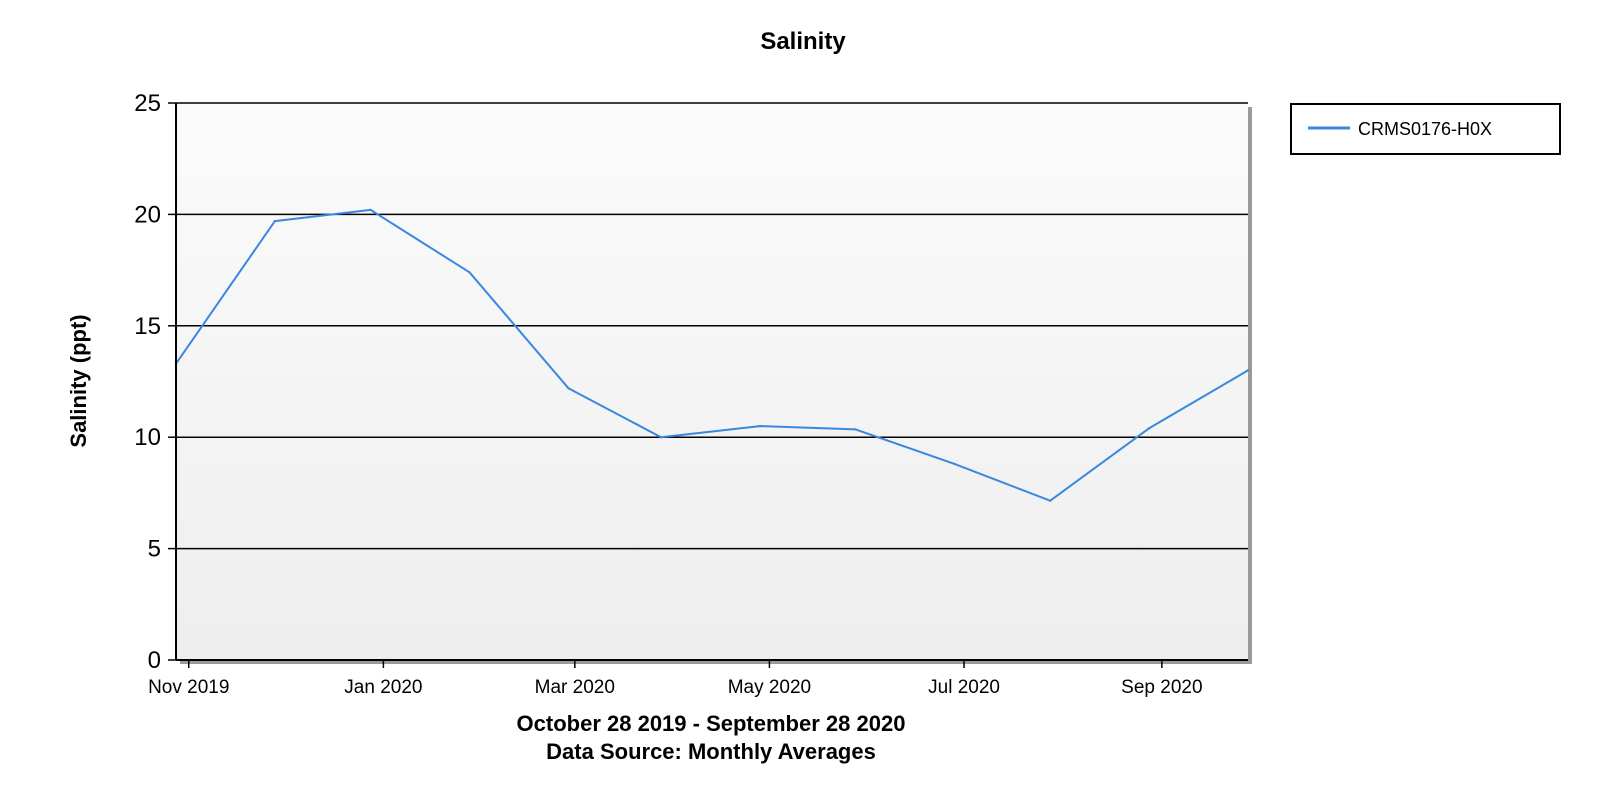 This screenshot has width=1600, height=800. I want to click on y-tick-label-20: 20, so click(147, 214).